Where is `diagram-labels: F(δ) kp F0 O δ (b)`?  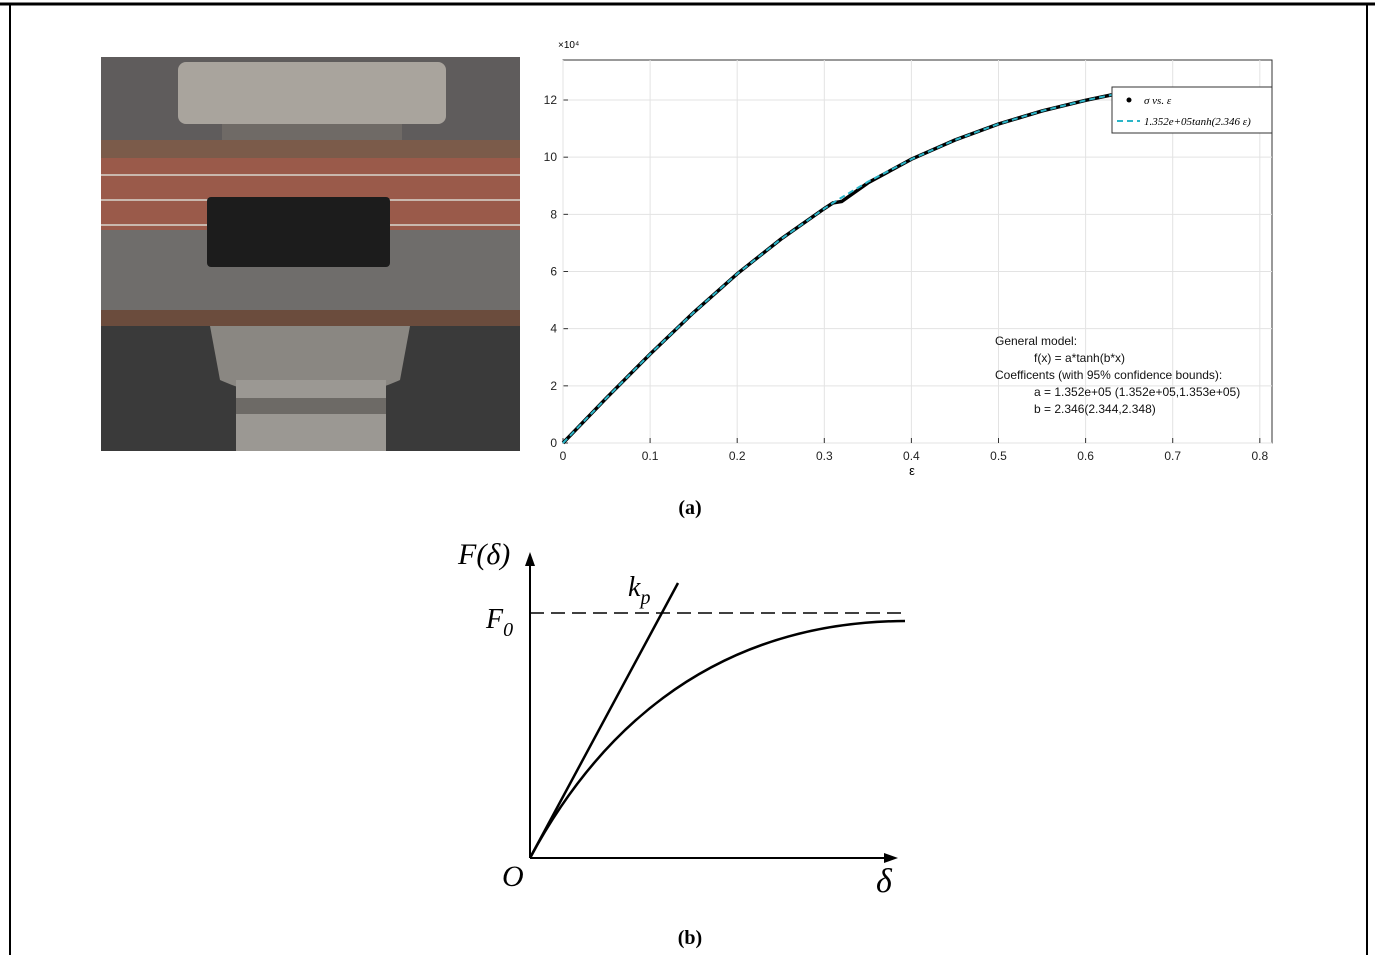 diagram-labels: F(δ) kp F0 O δ (b) is located at coordinates (675, 743).